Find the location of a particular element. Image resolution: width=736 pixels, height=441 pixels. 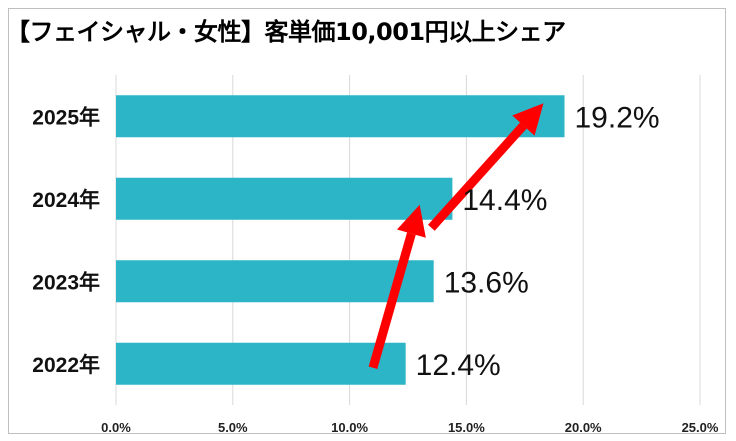

data-label: 12.4% is located at coordinates (458, 365).